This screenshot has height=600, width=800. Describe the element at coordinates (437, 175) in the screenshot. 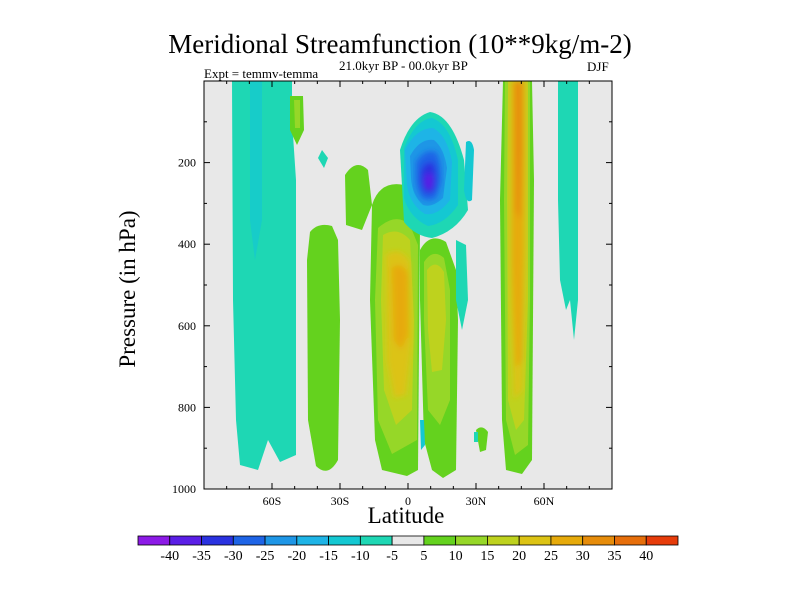

I see `equatorial-negative-cell` at that location.